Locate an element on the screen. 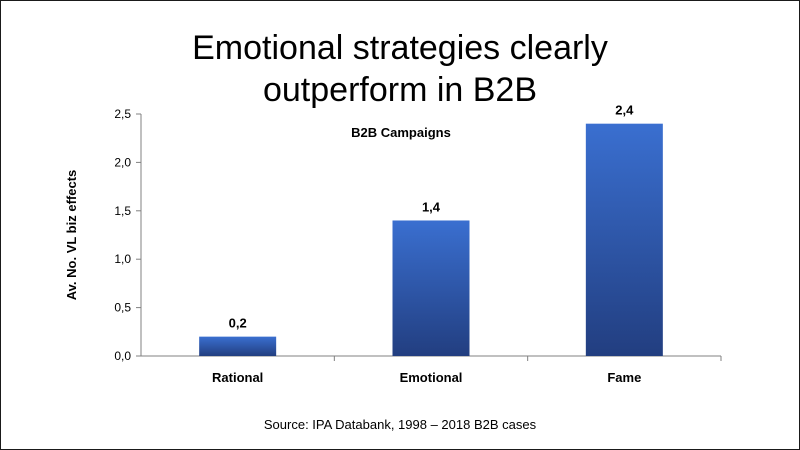  y-axis-label: Av. No. VL biz effects is located at coordinates (71, 235).